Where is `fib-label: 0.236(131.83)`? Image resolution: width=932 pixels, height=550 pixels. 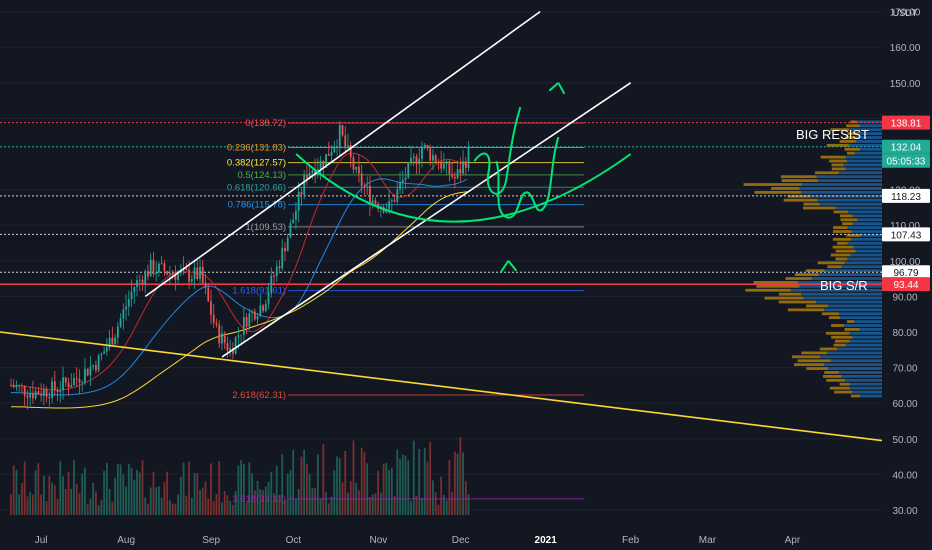
fib-label: 0.236(131.83) is located at coordinates (256, 147).